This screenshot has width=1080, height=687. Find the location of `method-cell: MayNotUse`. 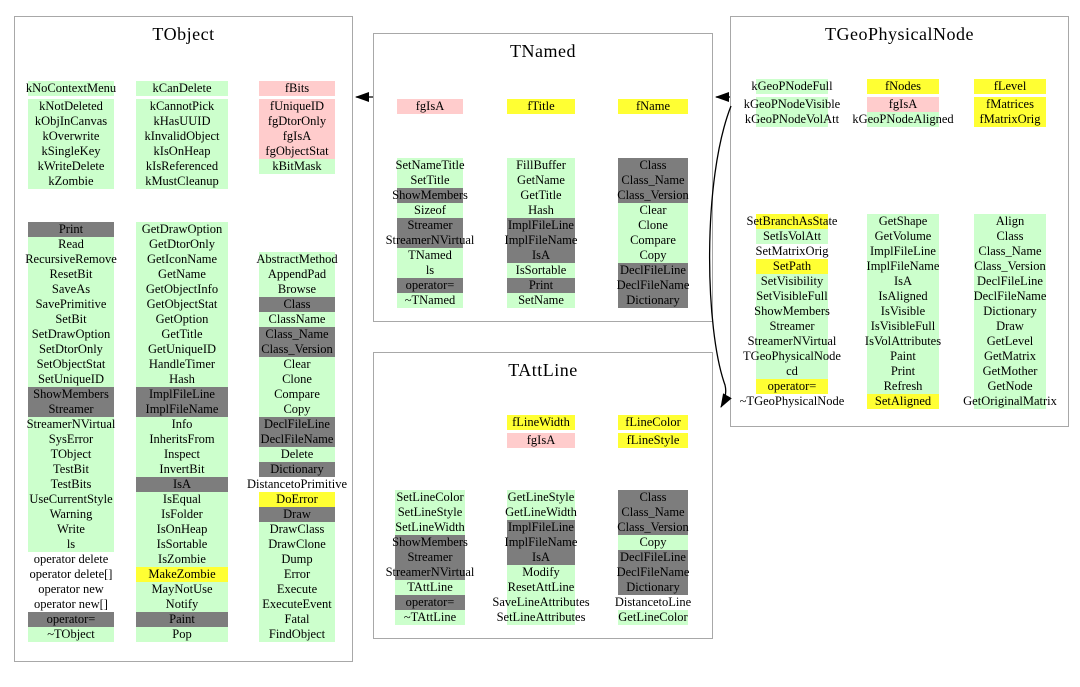

method-cell: MayNotUse is located at coordinates (182, 589).